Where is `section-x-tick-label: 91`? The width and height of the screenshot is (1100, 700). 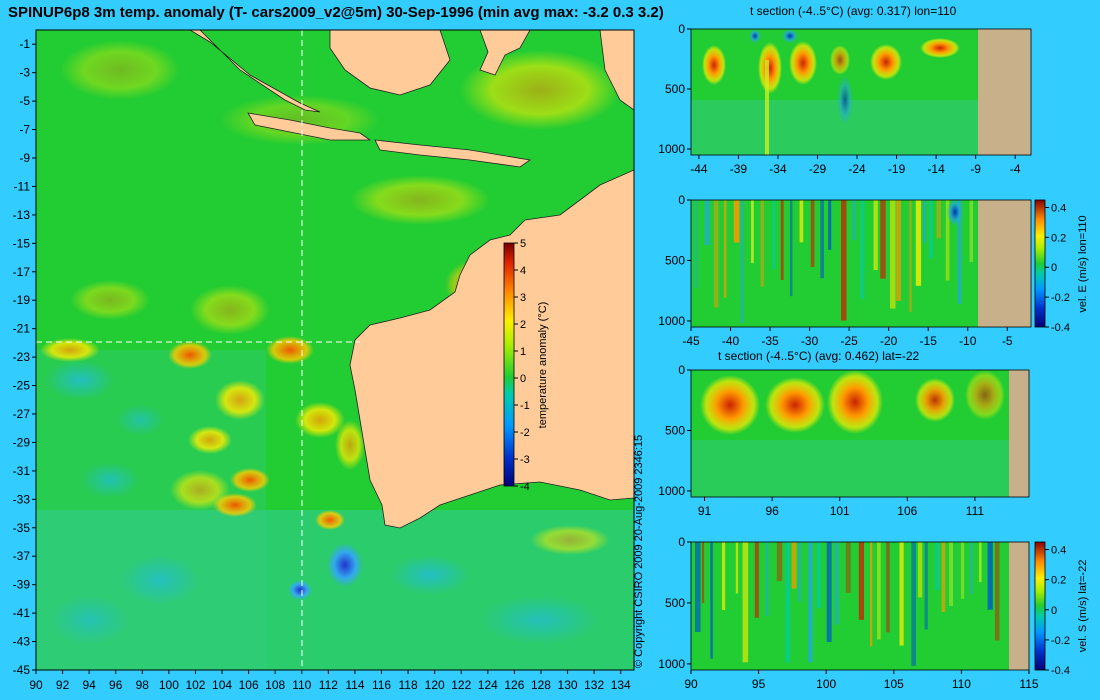
section-x-tick-label: 91 is located at coordinates (705, 511).